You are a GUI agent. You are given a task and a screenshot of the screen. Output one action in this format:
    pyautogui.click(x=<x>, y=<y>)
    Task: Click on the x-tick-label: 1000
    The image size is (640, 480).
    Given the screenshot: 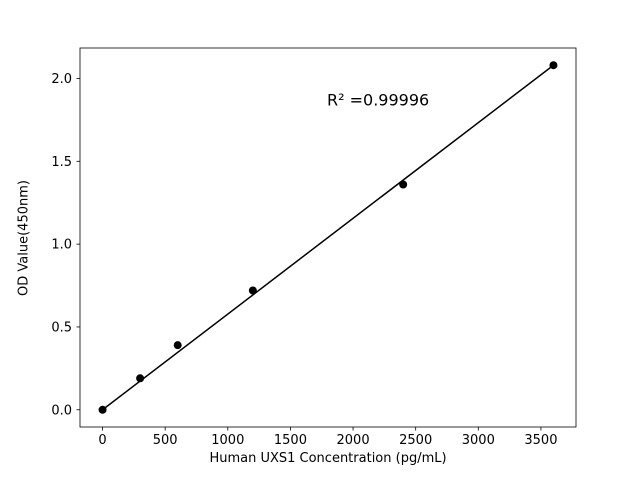 What is the action you would take?
    pyautogui.click(x=227, y=440)
    